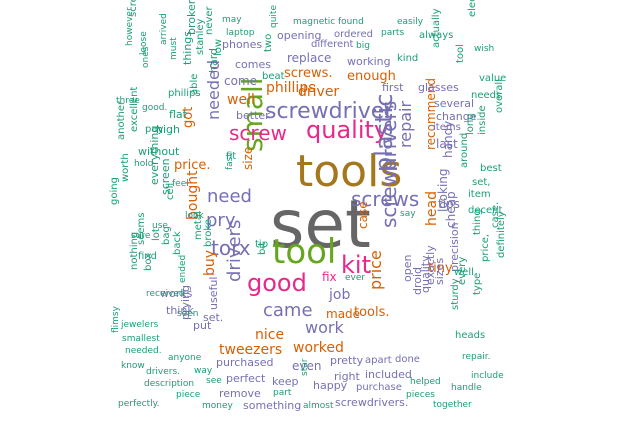 The image size is (619, 427). I want to click on cloud-word: enough, so click(371, 76).